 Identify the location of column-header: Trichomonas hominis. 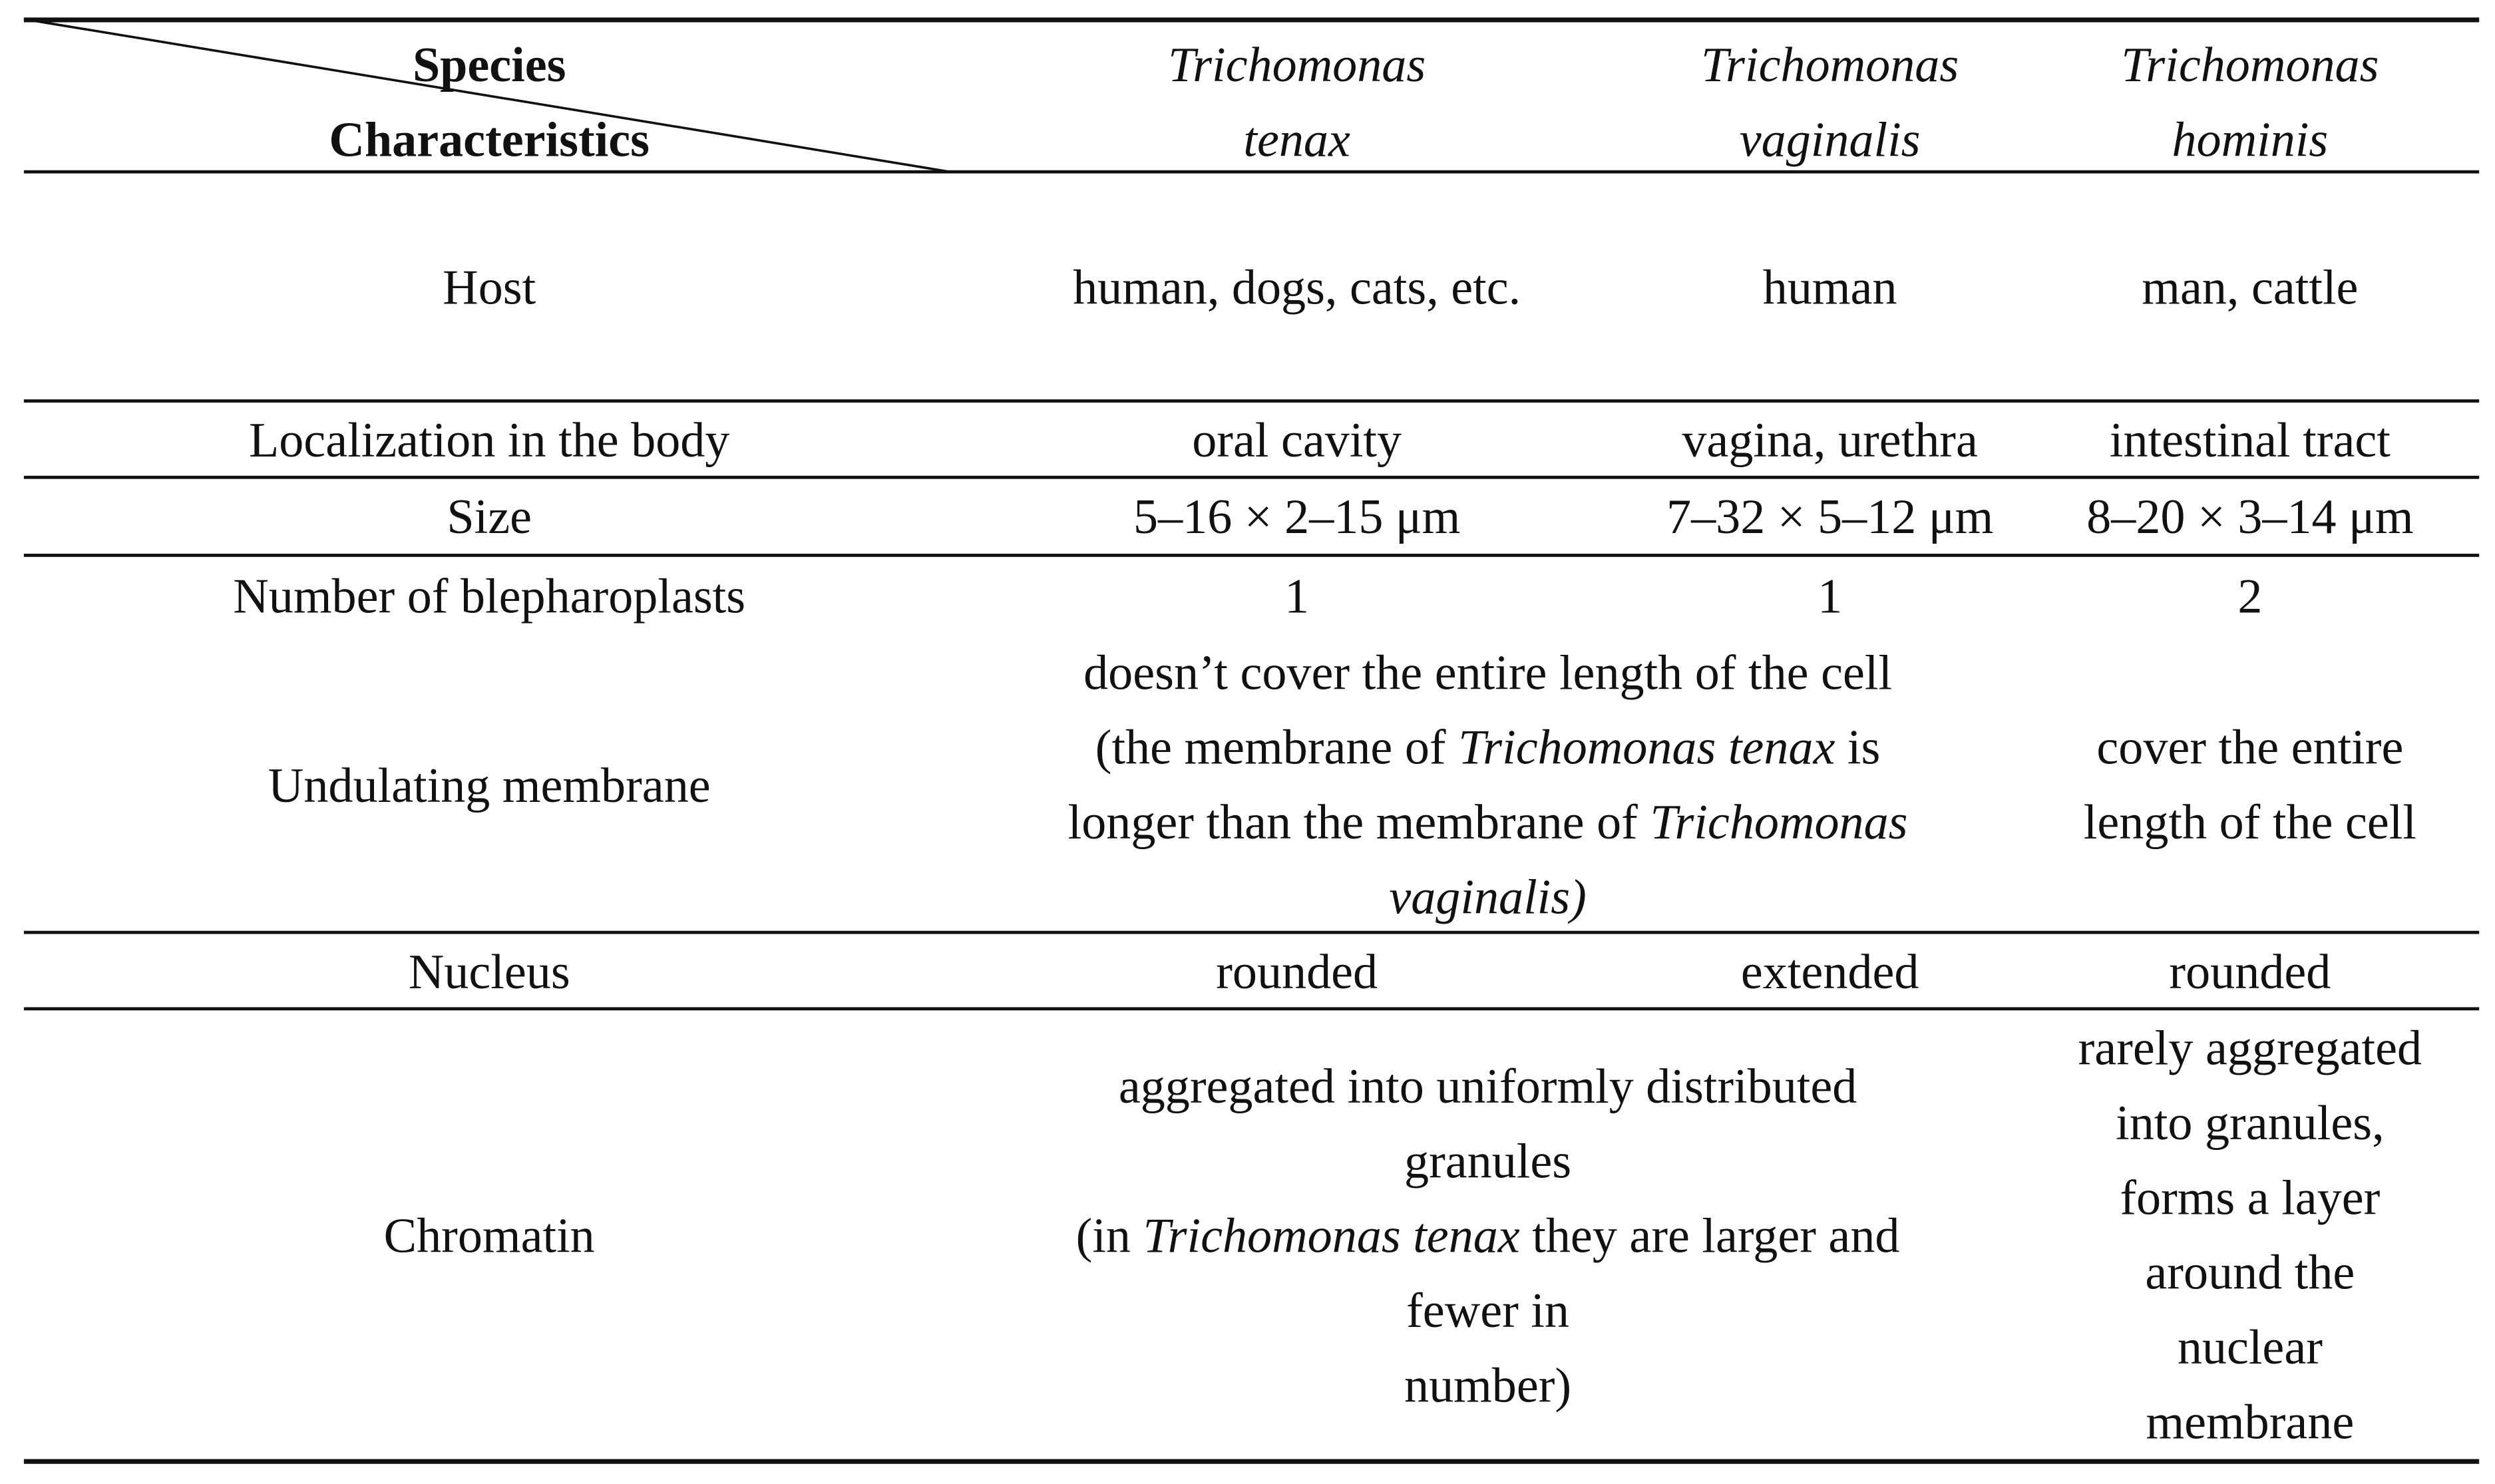
(2250, 102).